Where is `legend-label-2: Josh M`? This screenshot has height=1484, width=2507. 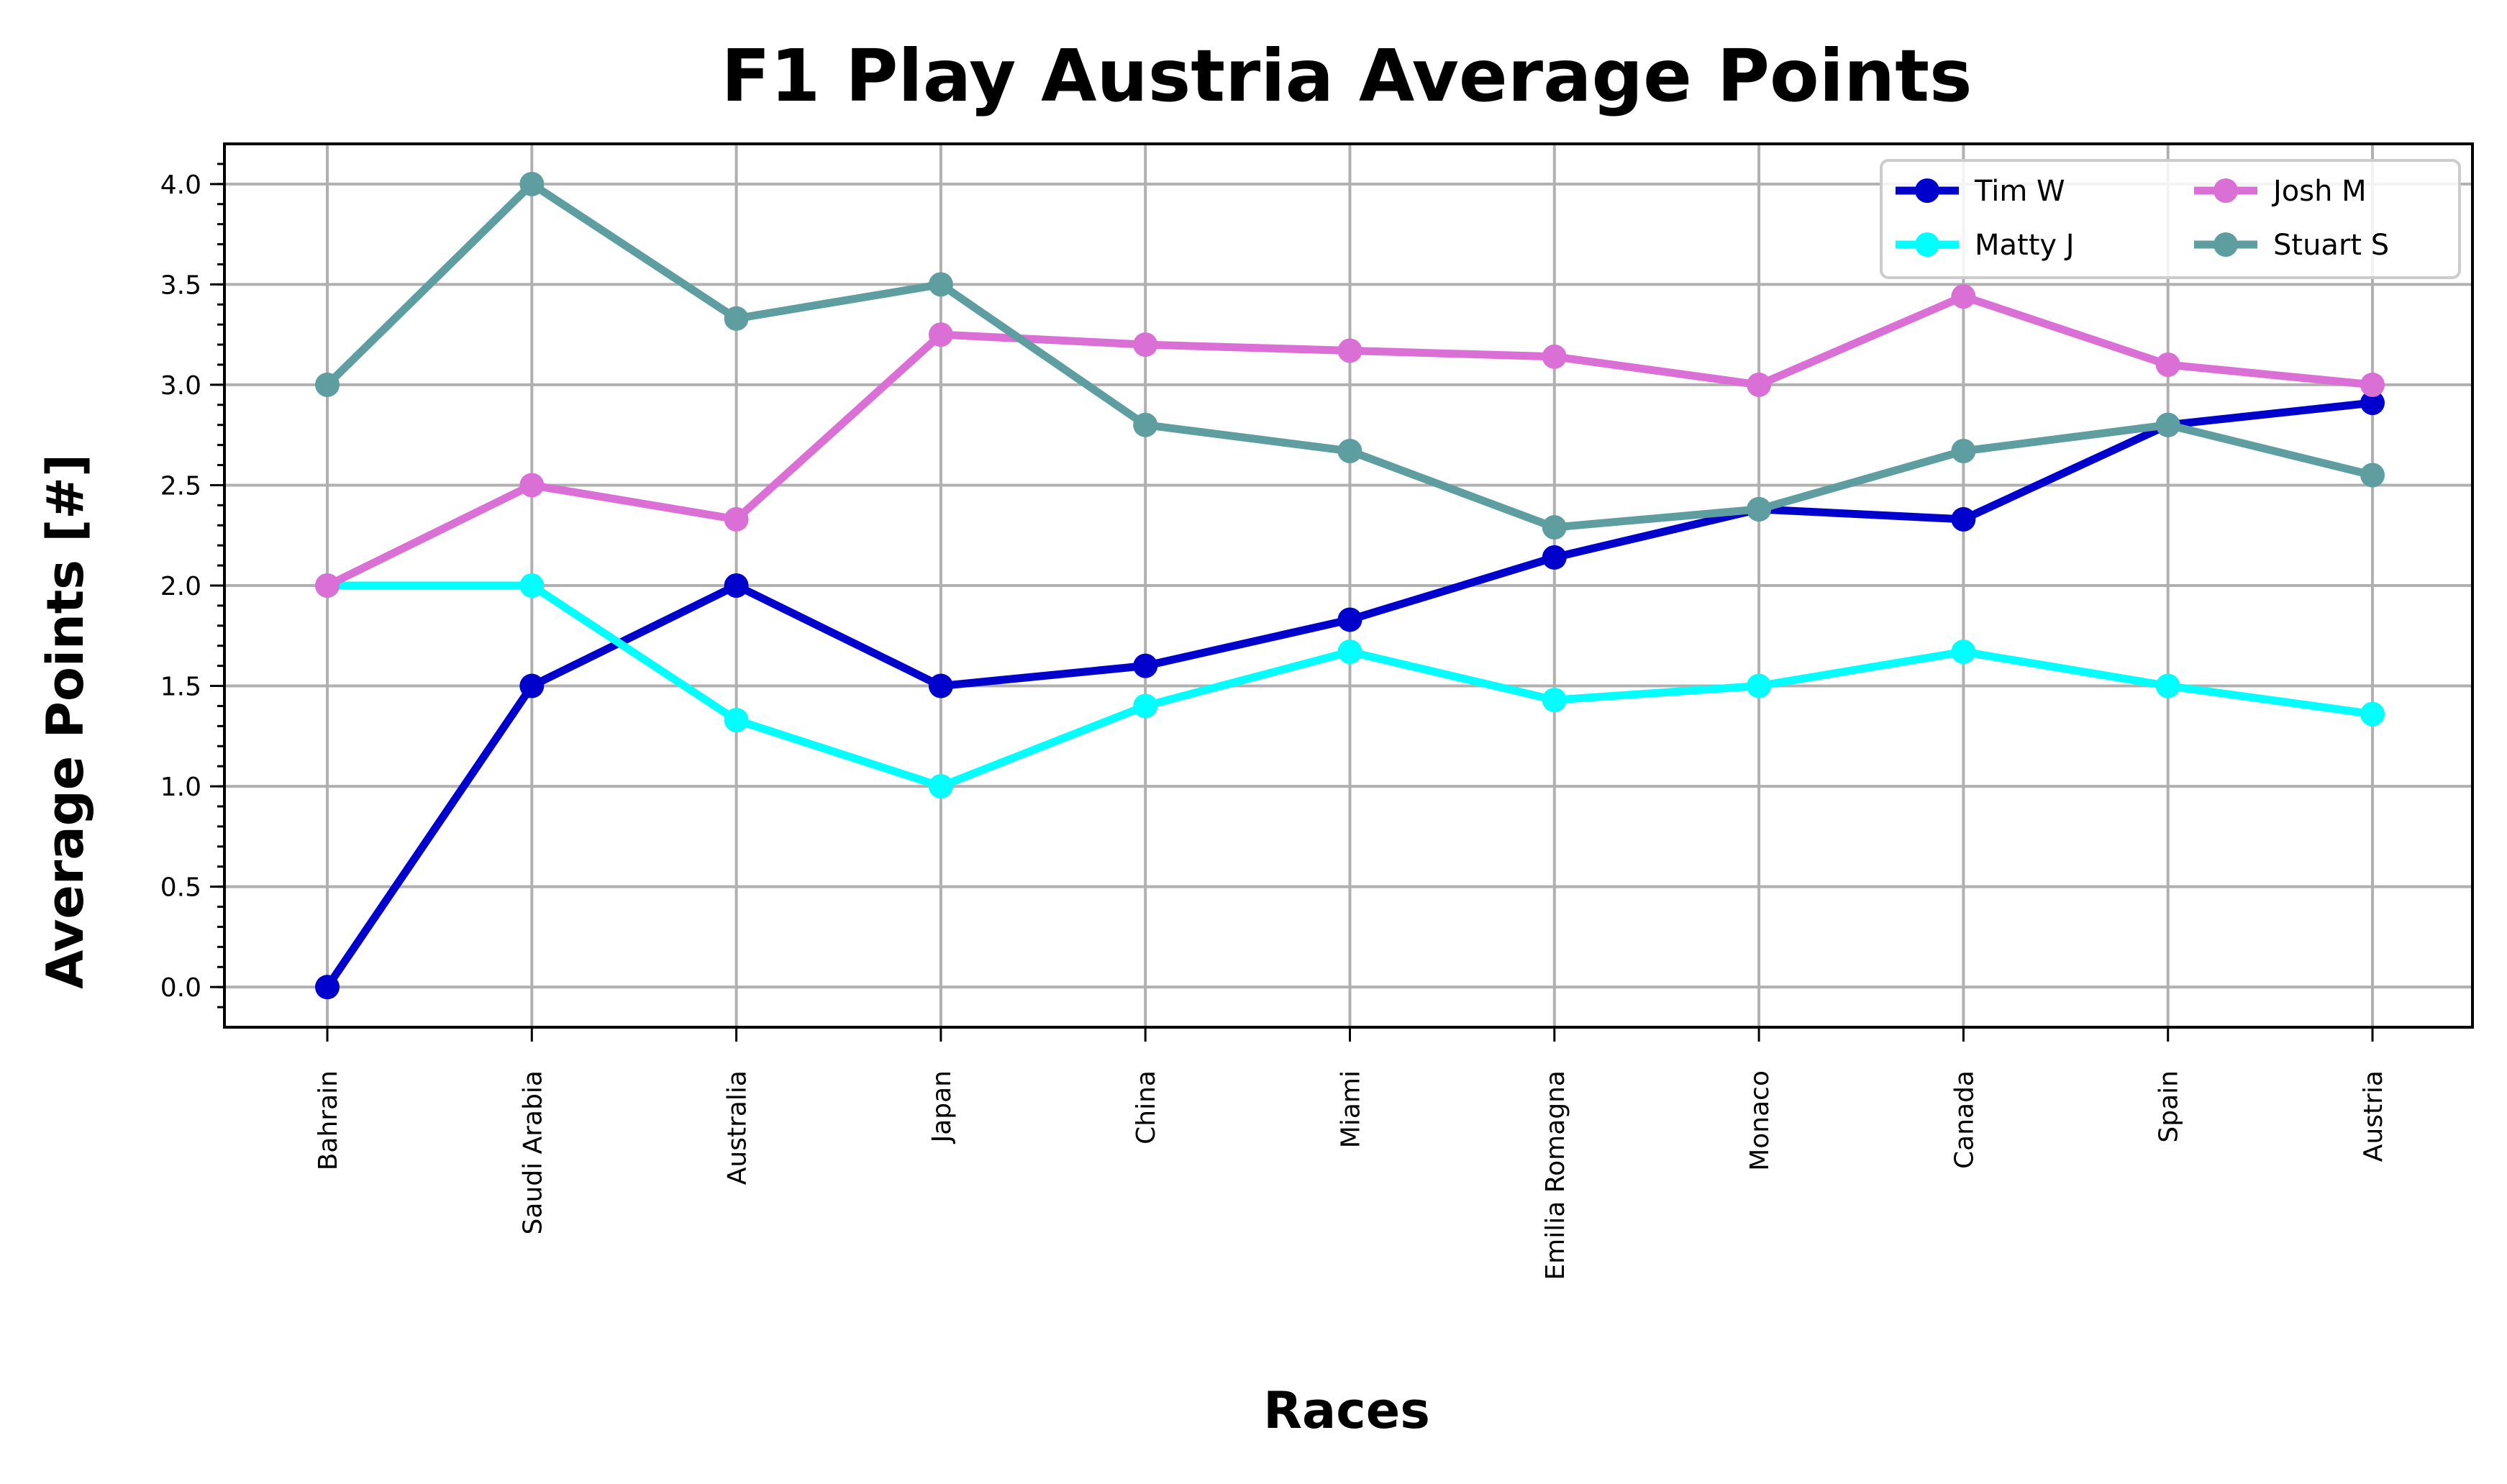
legend-label-2: Josh M is located at coordinates (2319, 191).